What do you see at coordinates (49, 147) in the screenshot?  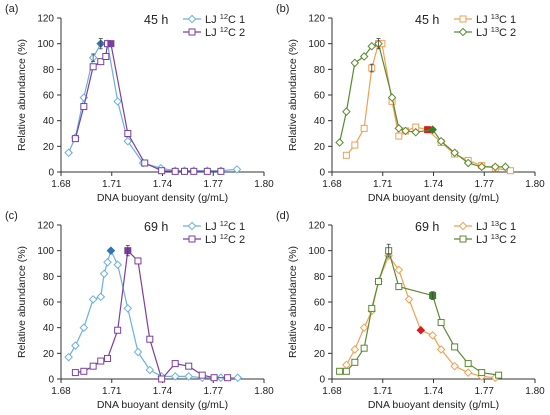 I see `y-tick-label: 20` at bounding box center [49, 147].